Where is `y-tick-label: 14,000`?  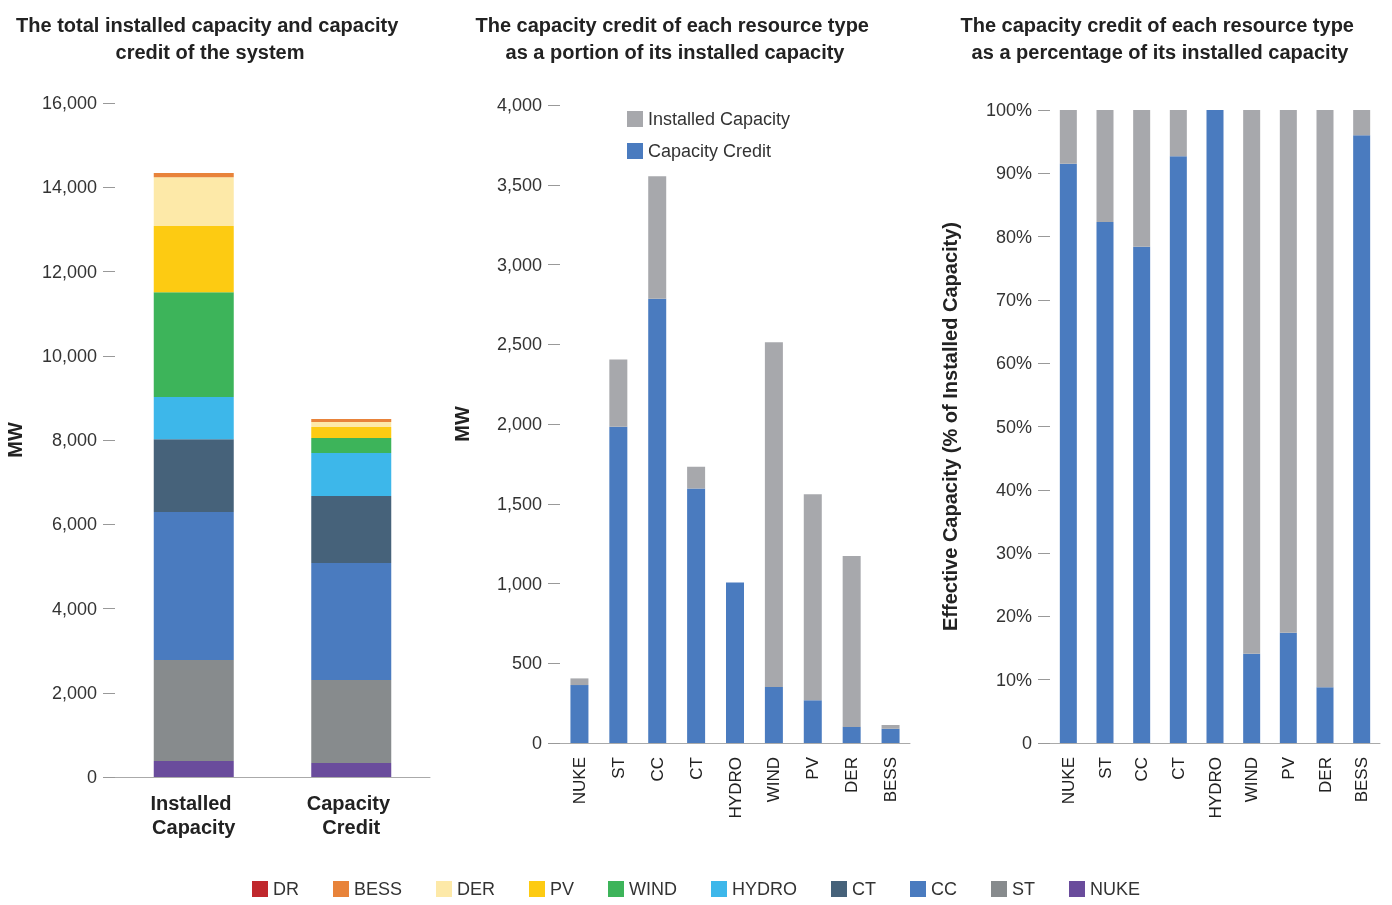
y-tick-label: 14,000 is located at coordinates (69, 187).